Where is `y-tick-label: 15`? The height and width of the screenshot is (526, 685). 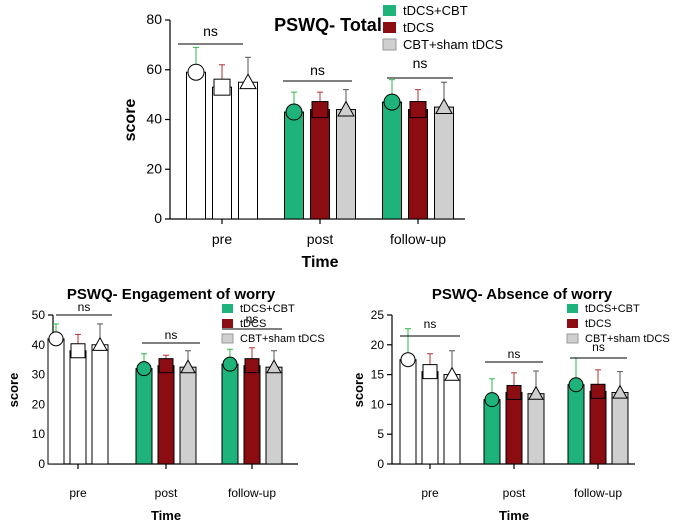
y-tick-label: 15 is located at coordinates (378, 375).